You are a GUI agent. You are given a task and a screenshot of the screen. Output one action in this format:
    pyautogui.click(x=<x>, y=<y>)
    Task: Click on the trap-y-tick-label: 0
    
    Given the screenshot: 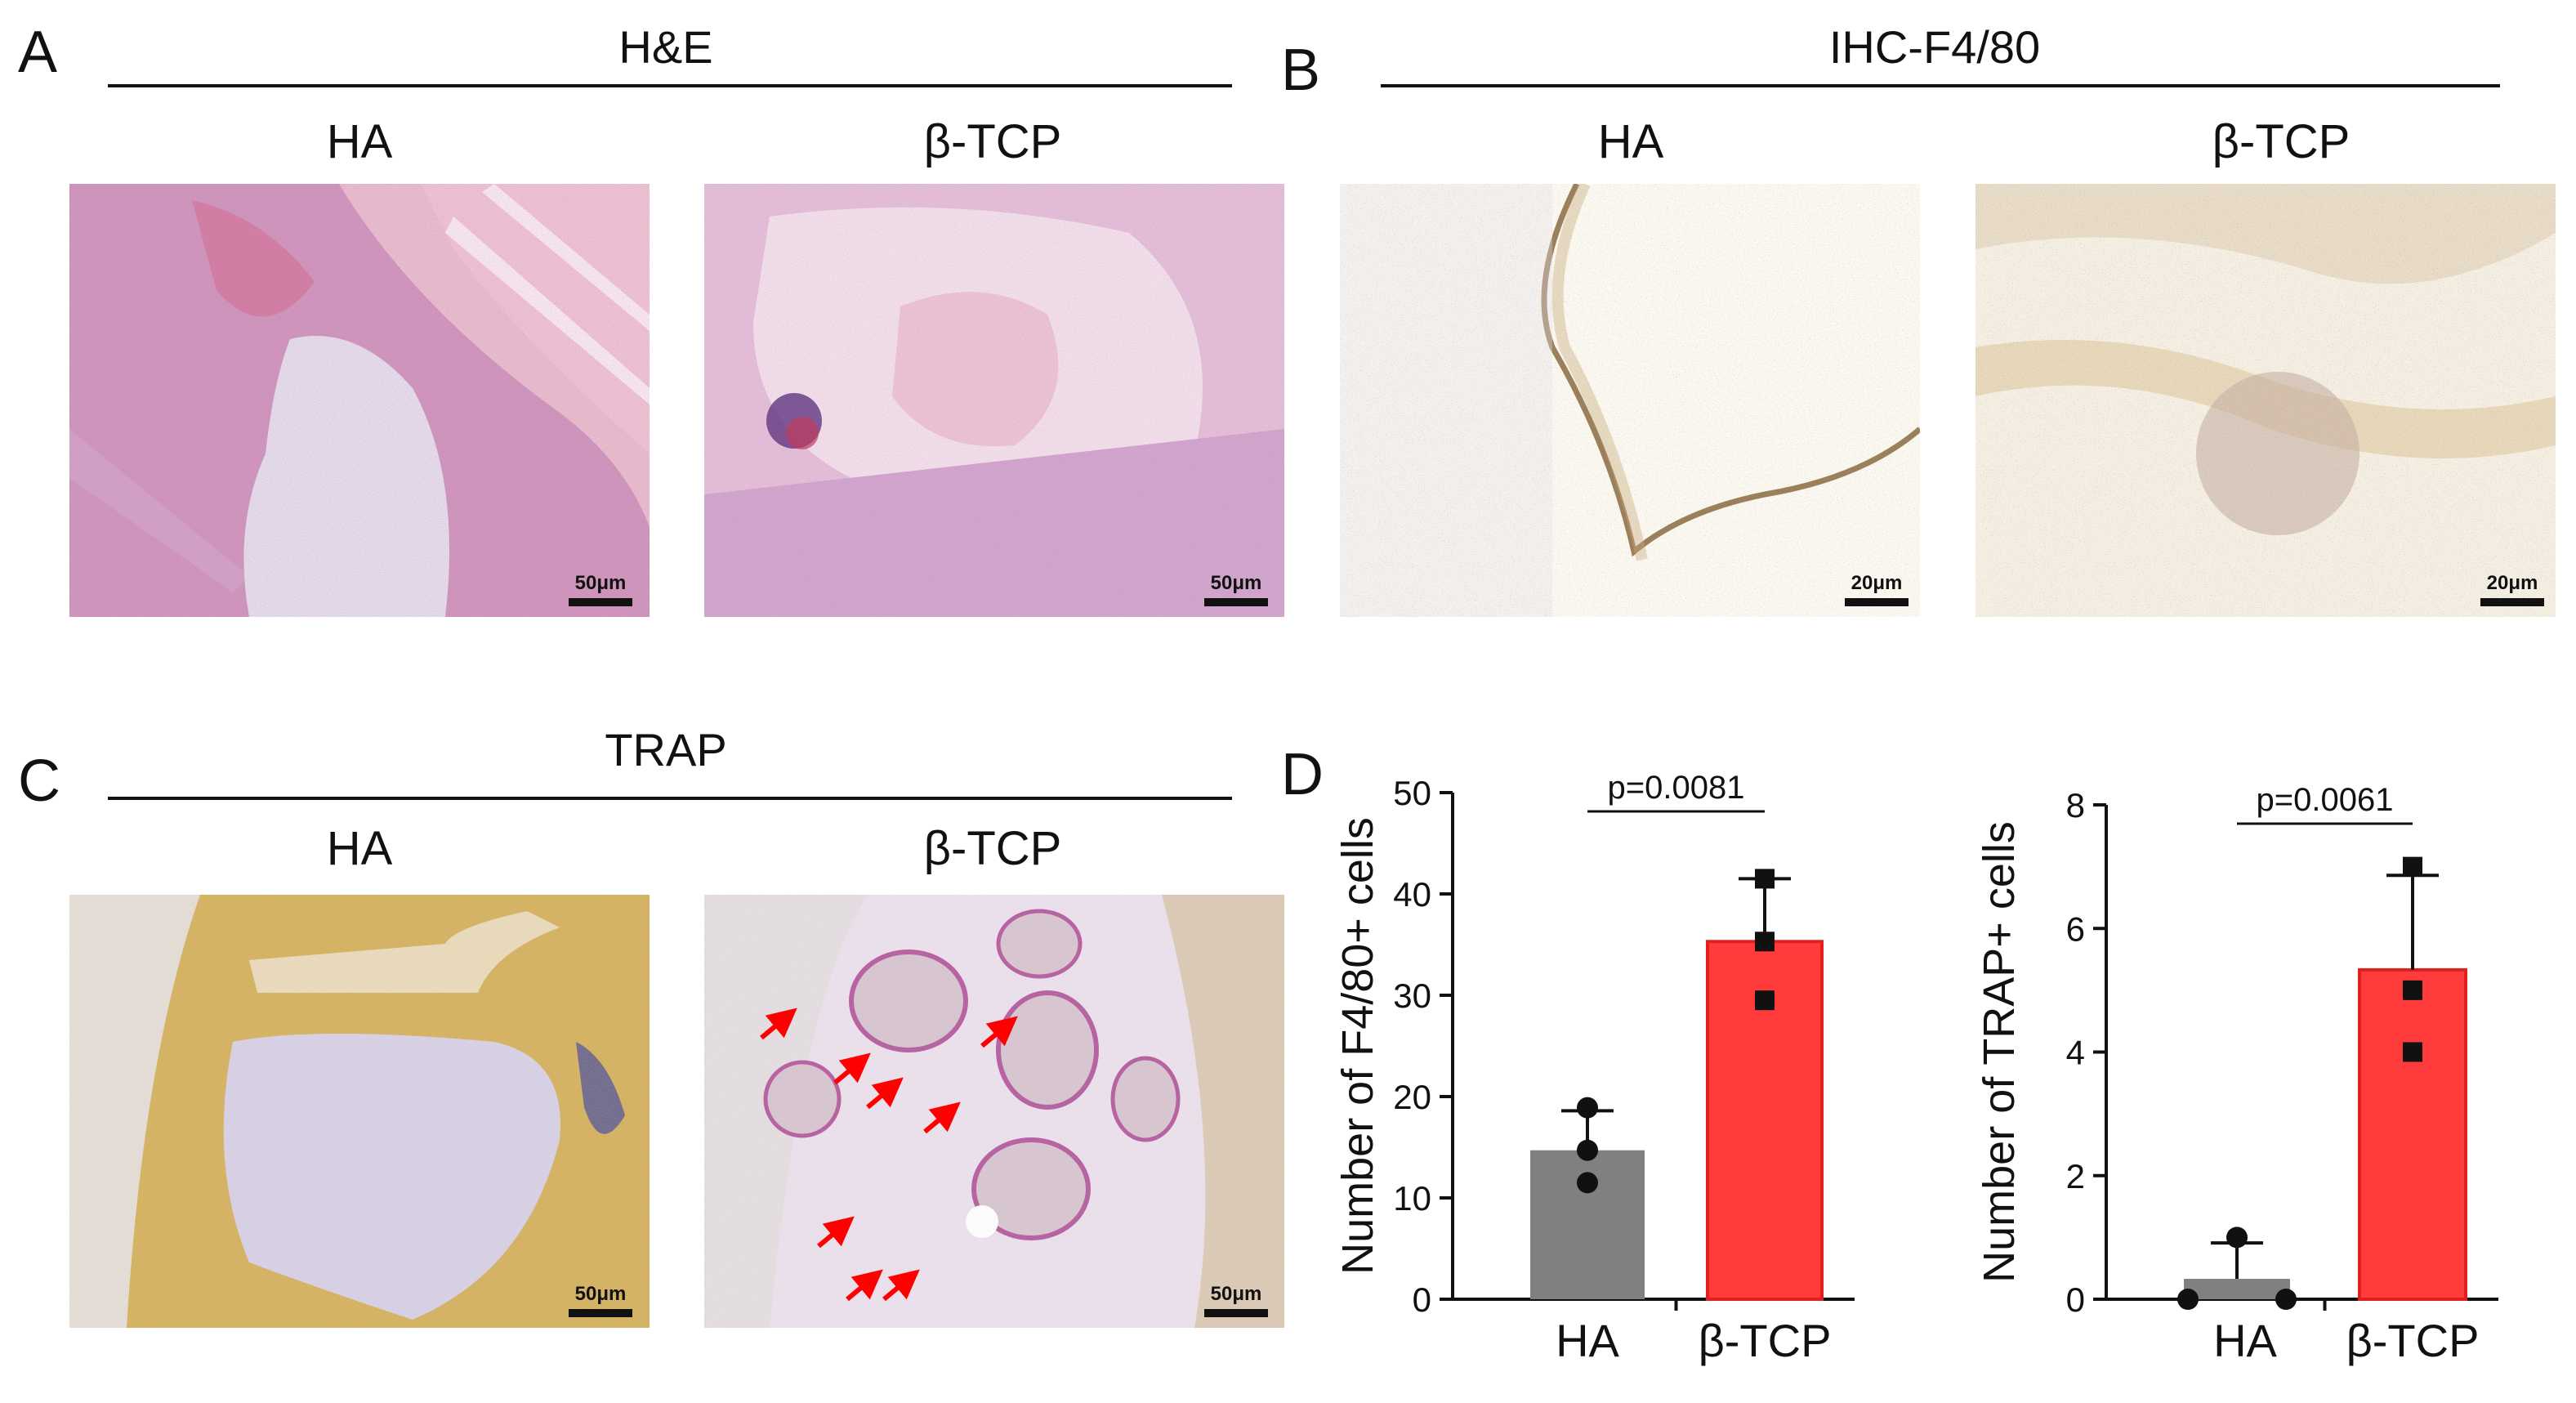 What is the action you would take?
    pyautogui.click(x=2076, y=1299)
    